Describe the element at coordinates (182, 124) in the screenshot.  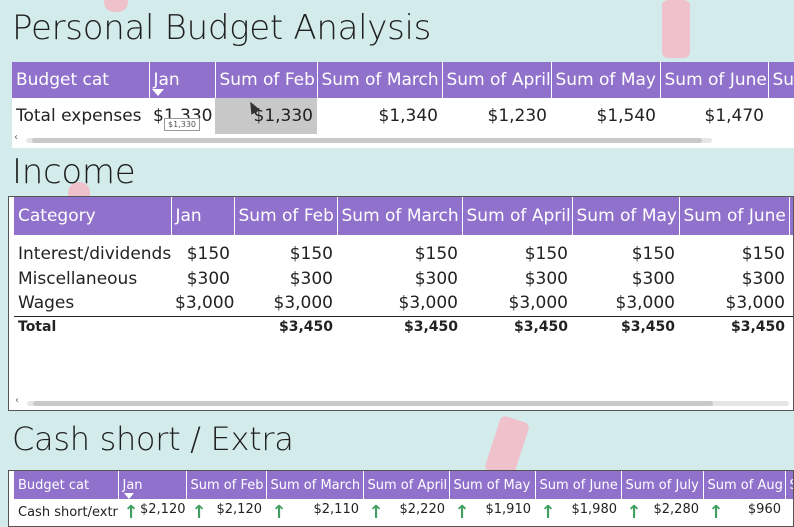
I see `tooltip: $1,330` at that location.